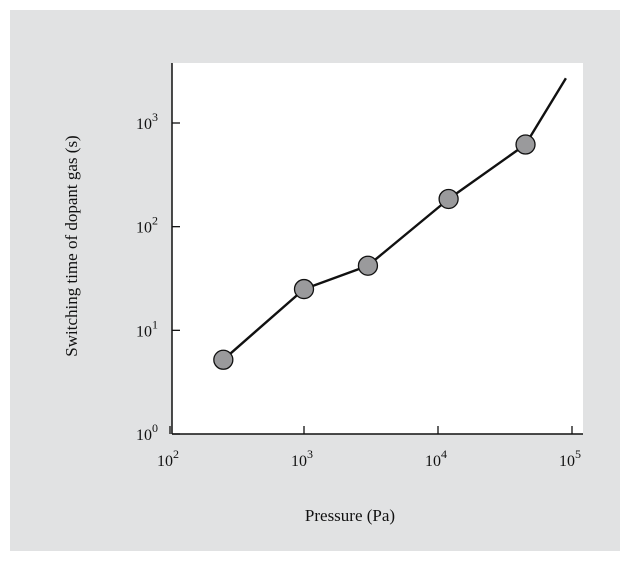 This screenshot has width=629, height=561. What do you see at coordinates (147, 328) in the screenshot?
I see `y-tick-label: 10¹` at bounding box center [147, 328].